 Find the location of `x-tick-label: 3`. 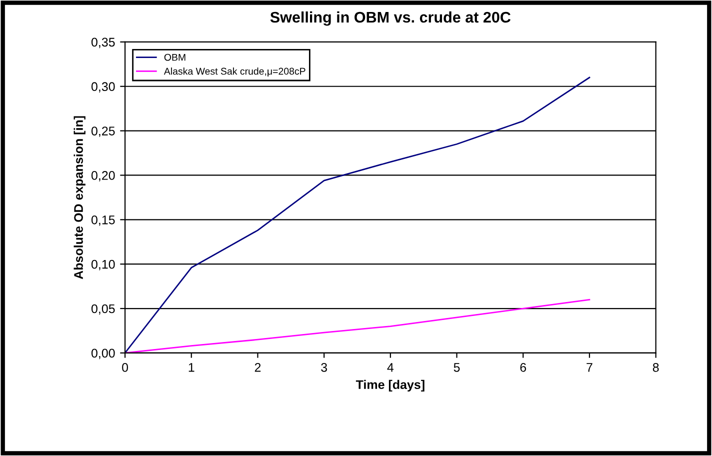

x-tick-label: 3 is located at coordinates (324, 367).